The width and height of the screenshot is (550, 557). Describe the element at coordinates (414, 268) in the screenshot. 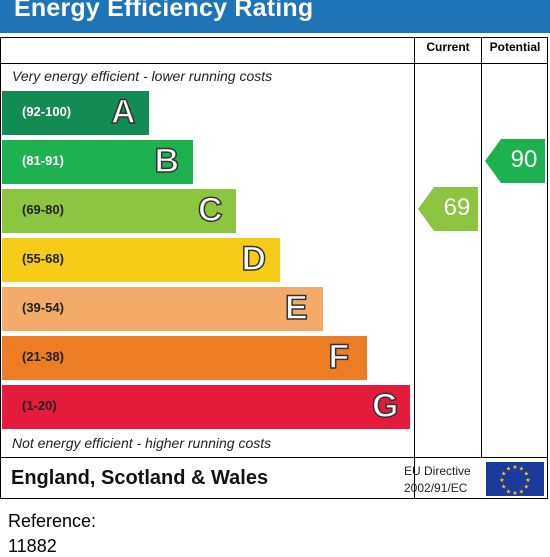

I see `divider-current` at that location.